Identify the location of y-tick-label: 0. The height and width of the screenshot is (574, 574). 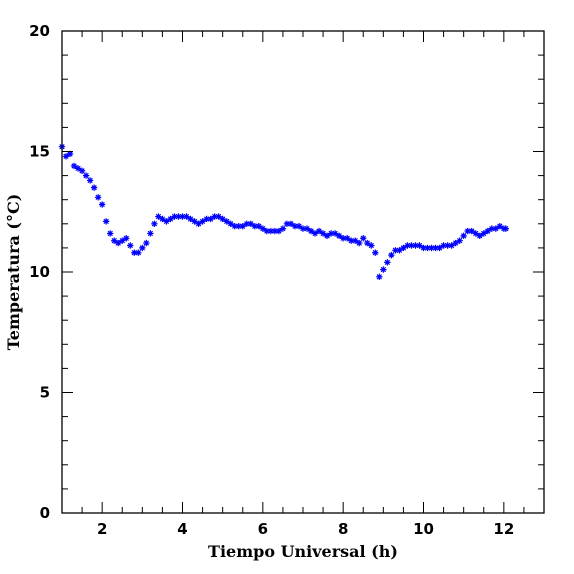
(45, 513).